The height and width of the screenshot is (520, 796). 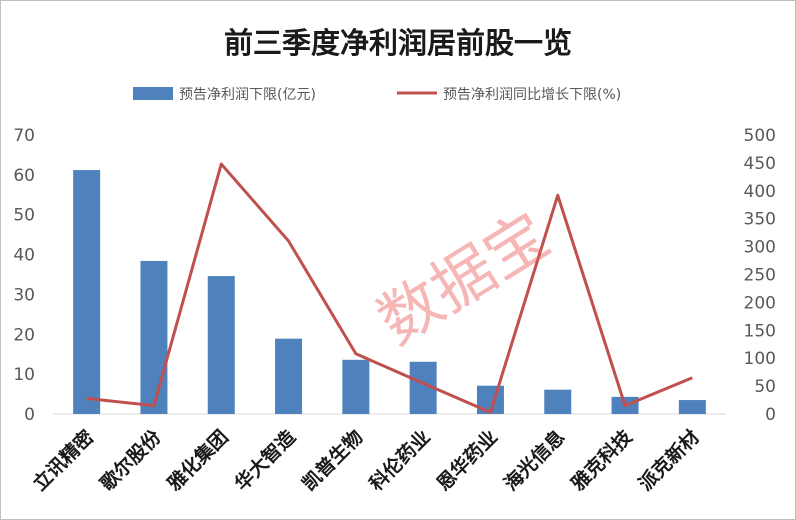 What do you see at coordinates (467, 460) in the screenshot?
I see `category-label: 恩华药业` at bounding box center [467, 460].